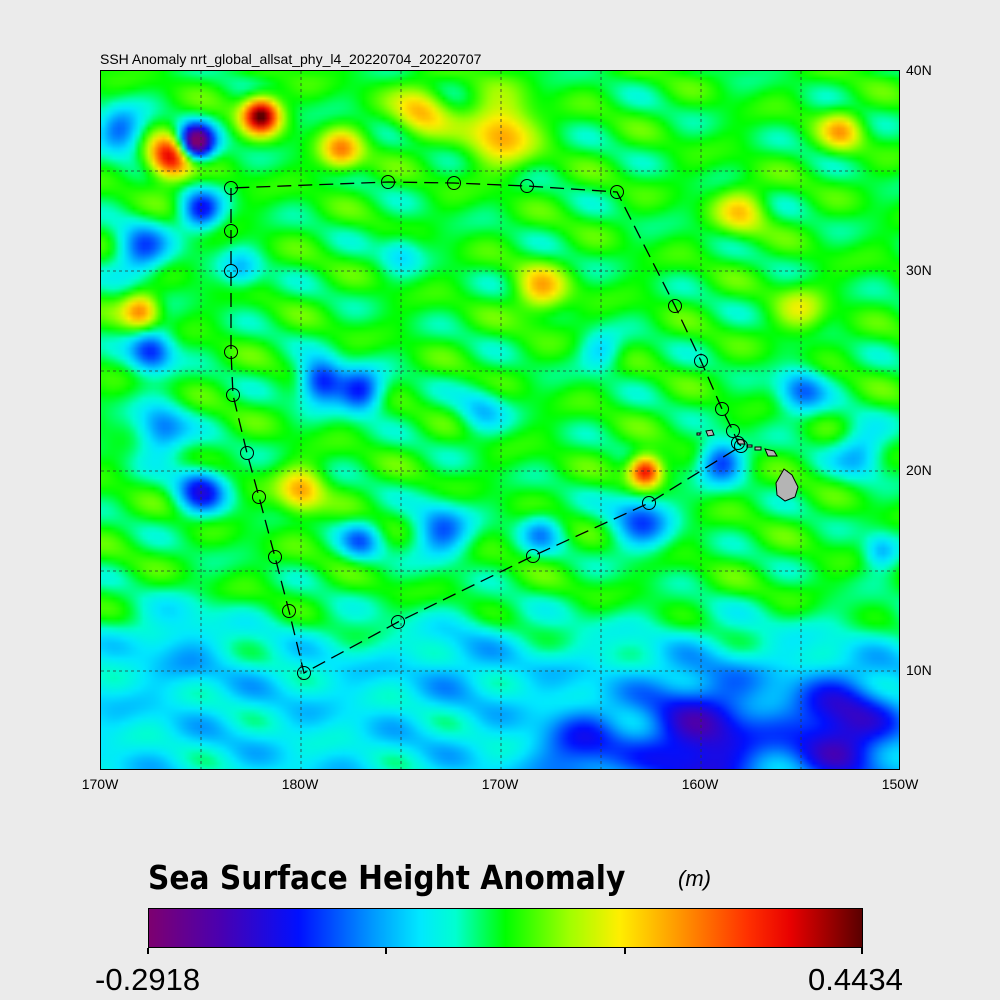 Image resolution: width=1000 pixels, height=1000 pixels. What do you see at coordinates (700, 784) in the screenshot?
I see `x-tick-label: 160W` at bounding box center [700, 784].